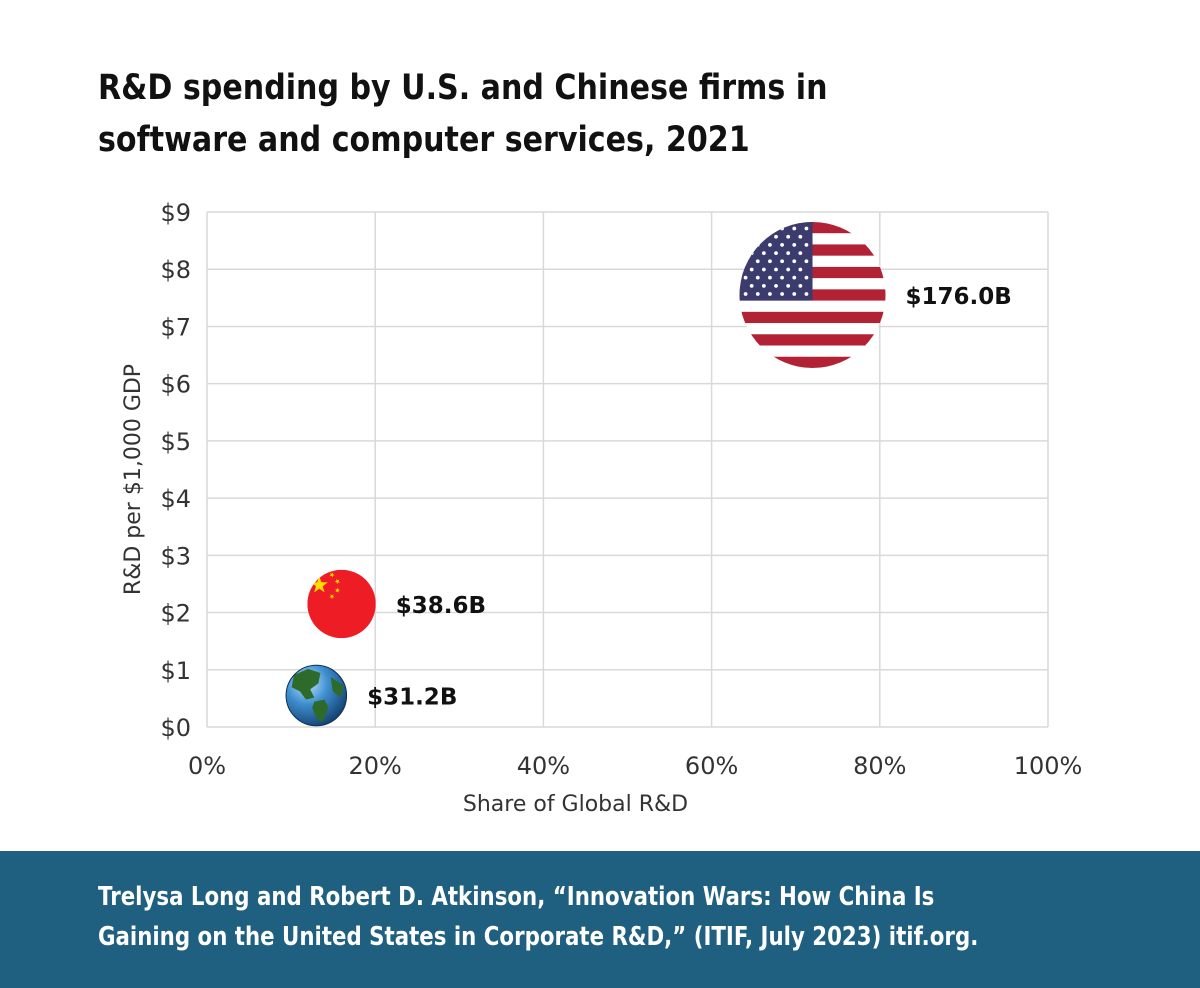 This screenshot has width=1200, height=988. I want to click on x-tick-label: 20%, so click(375, 766).